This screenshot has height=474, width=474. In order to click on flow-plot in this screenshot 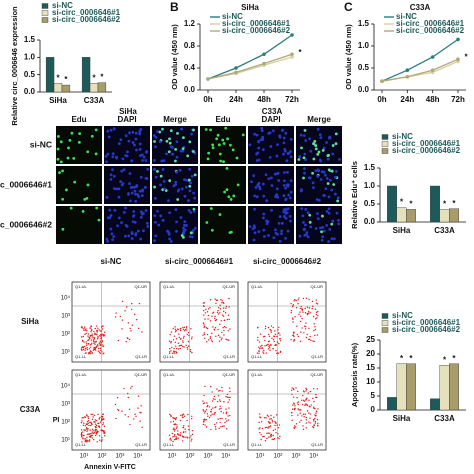, I will do `click(199, 322)`.